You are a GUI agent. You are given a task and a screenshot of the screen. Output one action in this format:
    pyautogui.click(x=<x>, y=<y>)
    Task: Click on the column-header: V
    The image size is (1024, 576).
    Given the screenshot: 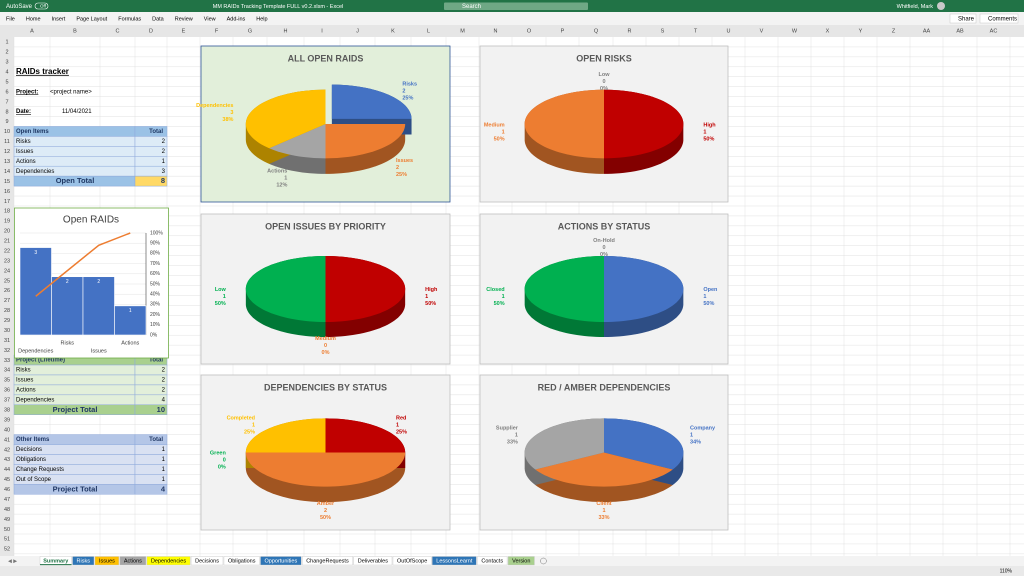 What is the action you would take?
    pyautogui.click(x=762, y=31)
    